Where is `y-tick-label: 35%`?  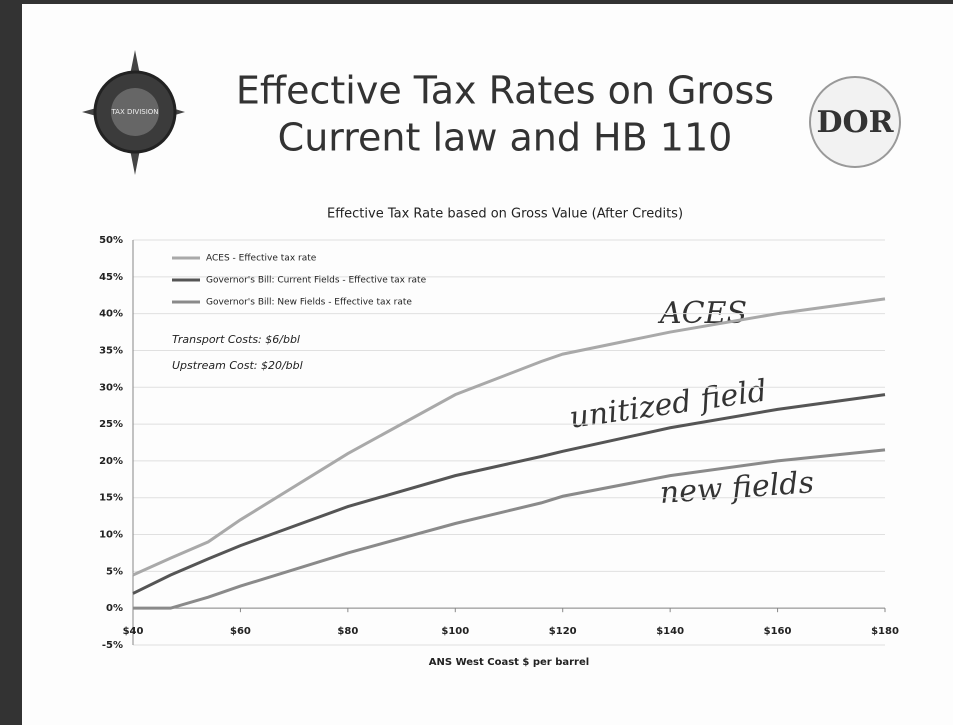
y-tick-label: 35% is located at coordinates (111, 350).